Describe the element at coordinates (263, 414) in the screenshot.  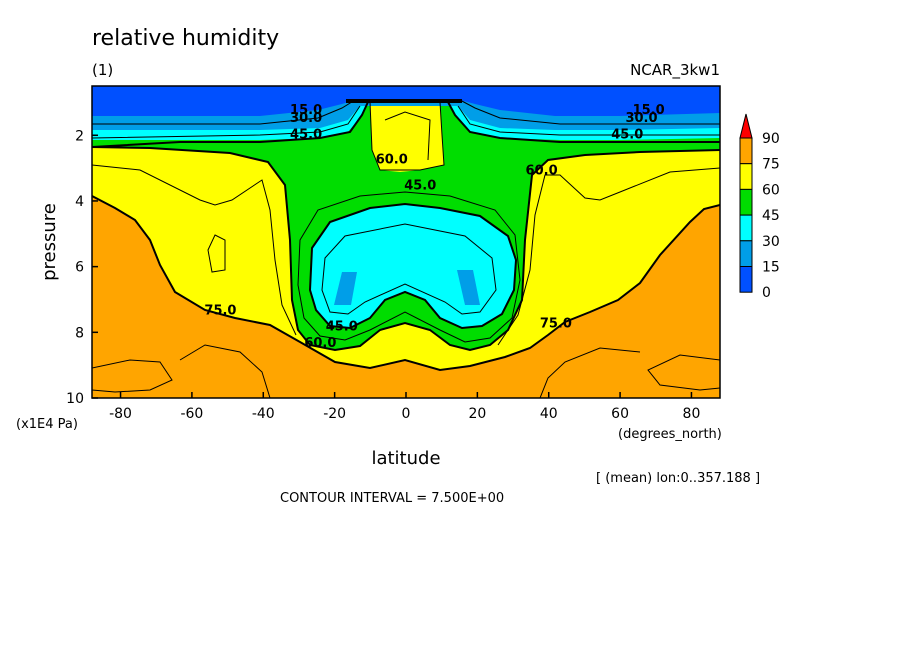
I see `x-tick-label: -40` at that location.